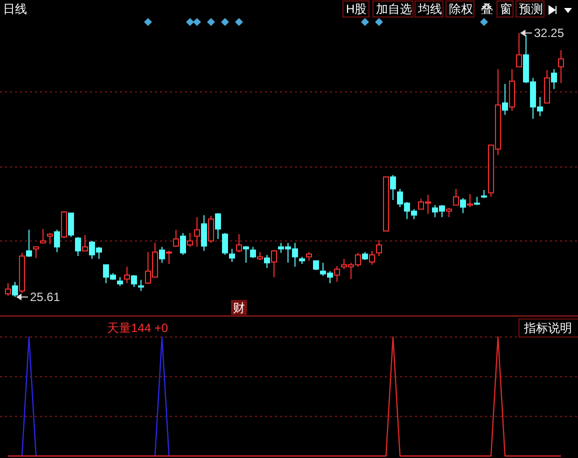 This screenshot has width=578, height=458. What do you see at coordinates (394, 9) in the screenshot?
I see `text: 加自选` at bounding box center [394, 9].